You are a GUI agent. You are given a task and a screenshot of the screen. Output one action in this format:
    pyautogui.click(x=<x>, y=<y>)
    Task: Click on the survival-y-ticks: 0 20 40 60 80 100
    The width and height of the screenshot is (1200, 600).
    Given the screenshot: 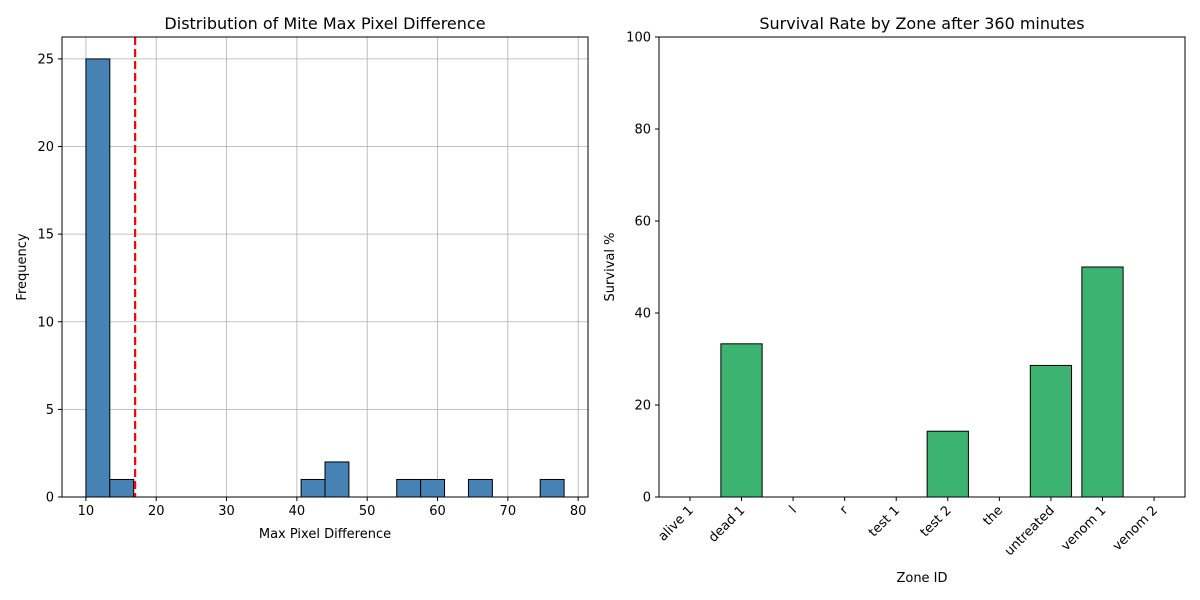 What is the action you would take?
    pyautogui.click(x=642, y=268)
    